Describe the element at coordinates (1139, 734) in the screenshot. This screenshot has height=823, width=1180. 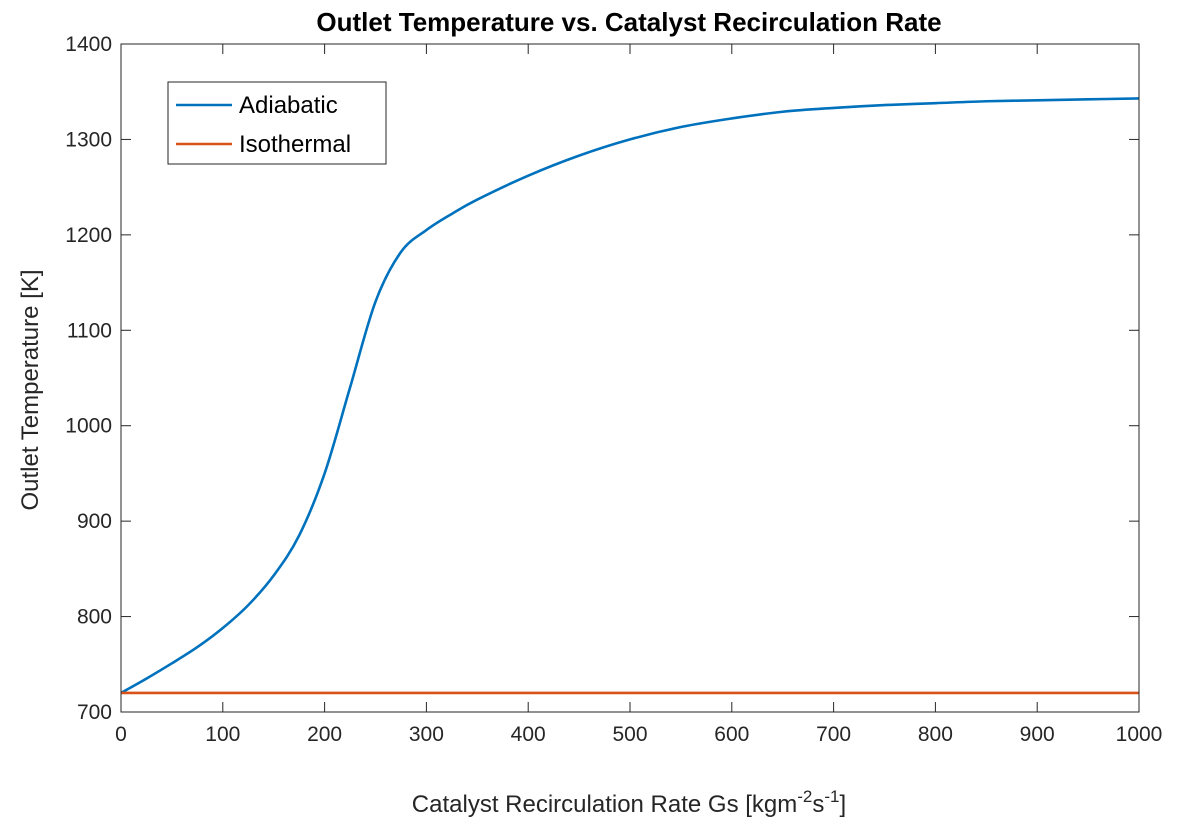
I see `x-tick-label: 1000` at that location.